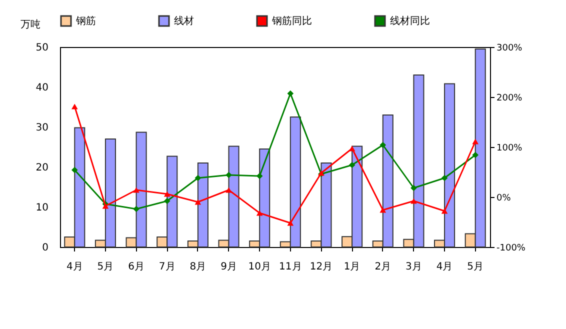 The width and height of the screenshot is (566, 329). Describe the element at coordinates (42, 128) in the screenshot. I see `y-tick-label: 30` at that location.